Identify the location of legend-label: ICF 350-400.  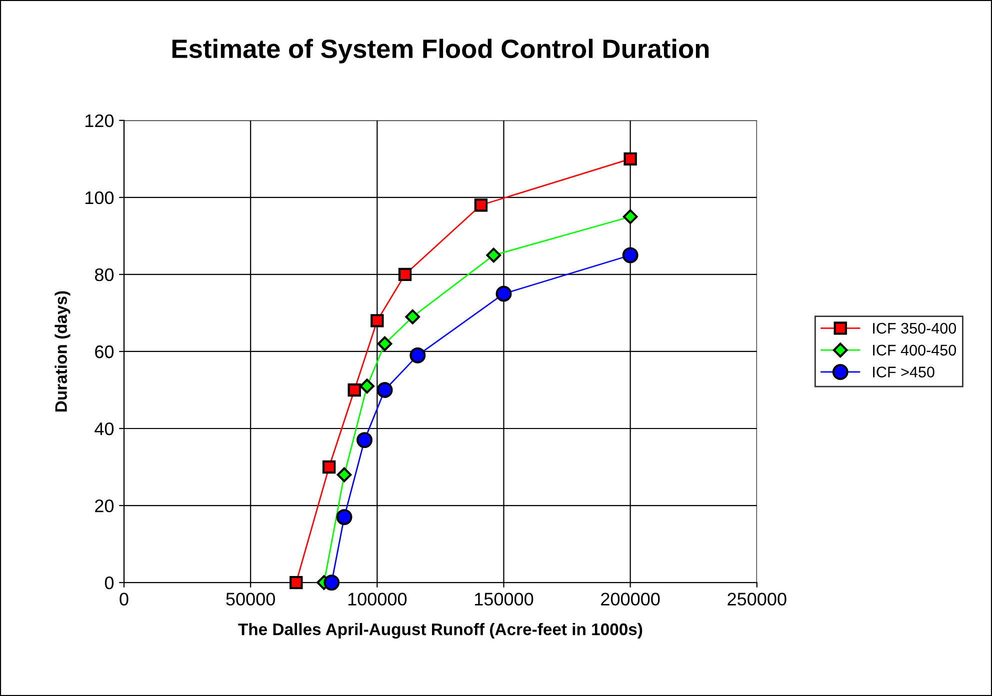
(914, 328).